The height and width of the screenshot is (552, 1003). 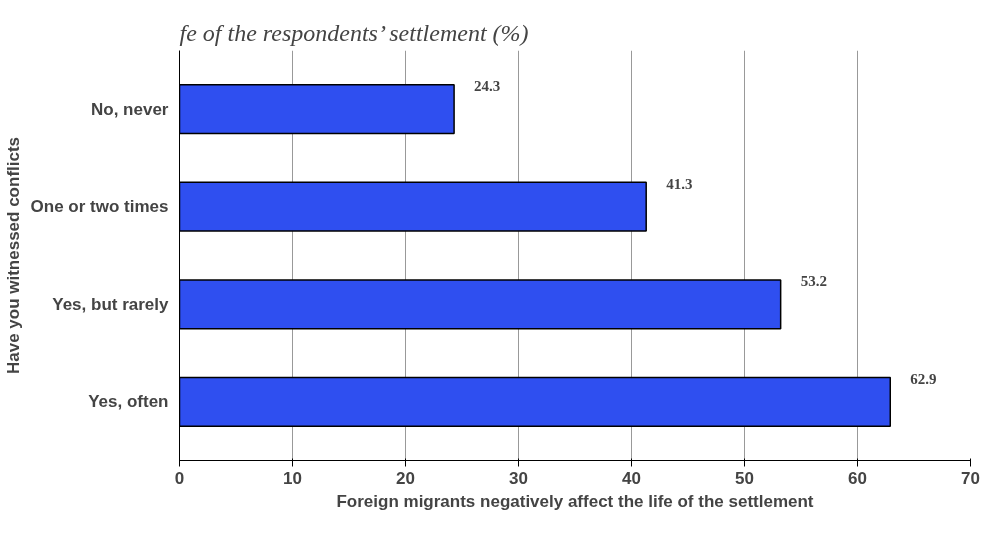 I want to click on y-tick-label: Yes, often, so click(x=128, y=402).